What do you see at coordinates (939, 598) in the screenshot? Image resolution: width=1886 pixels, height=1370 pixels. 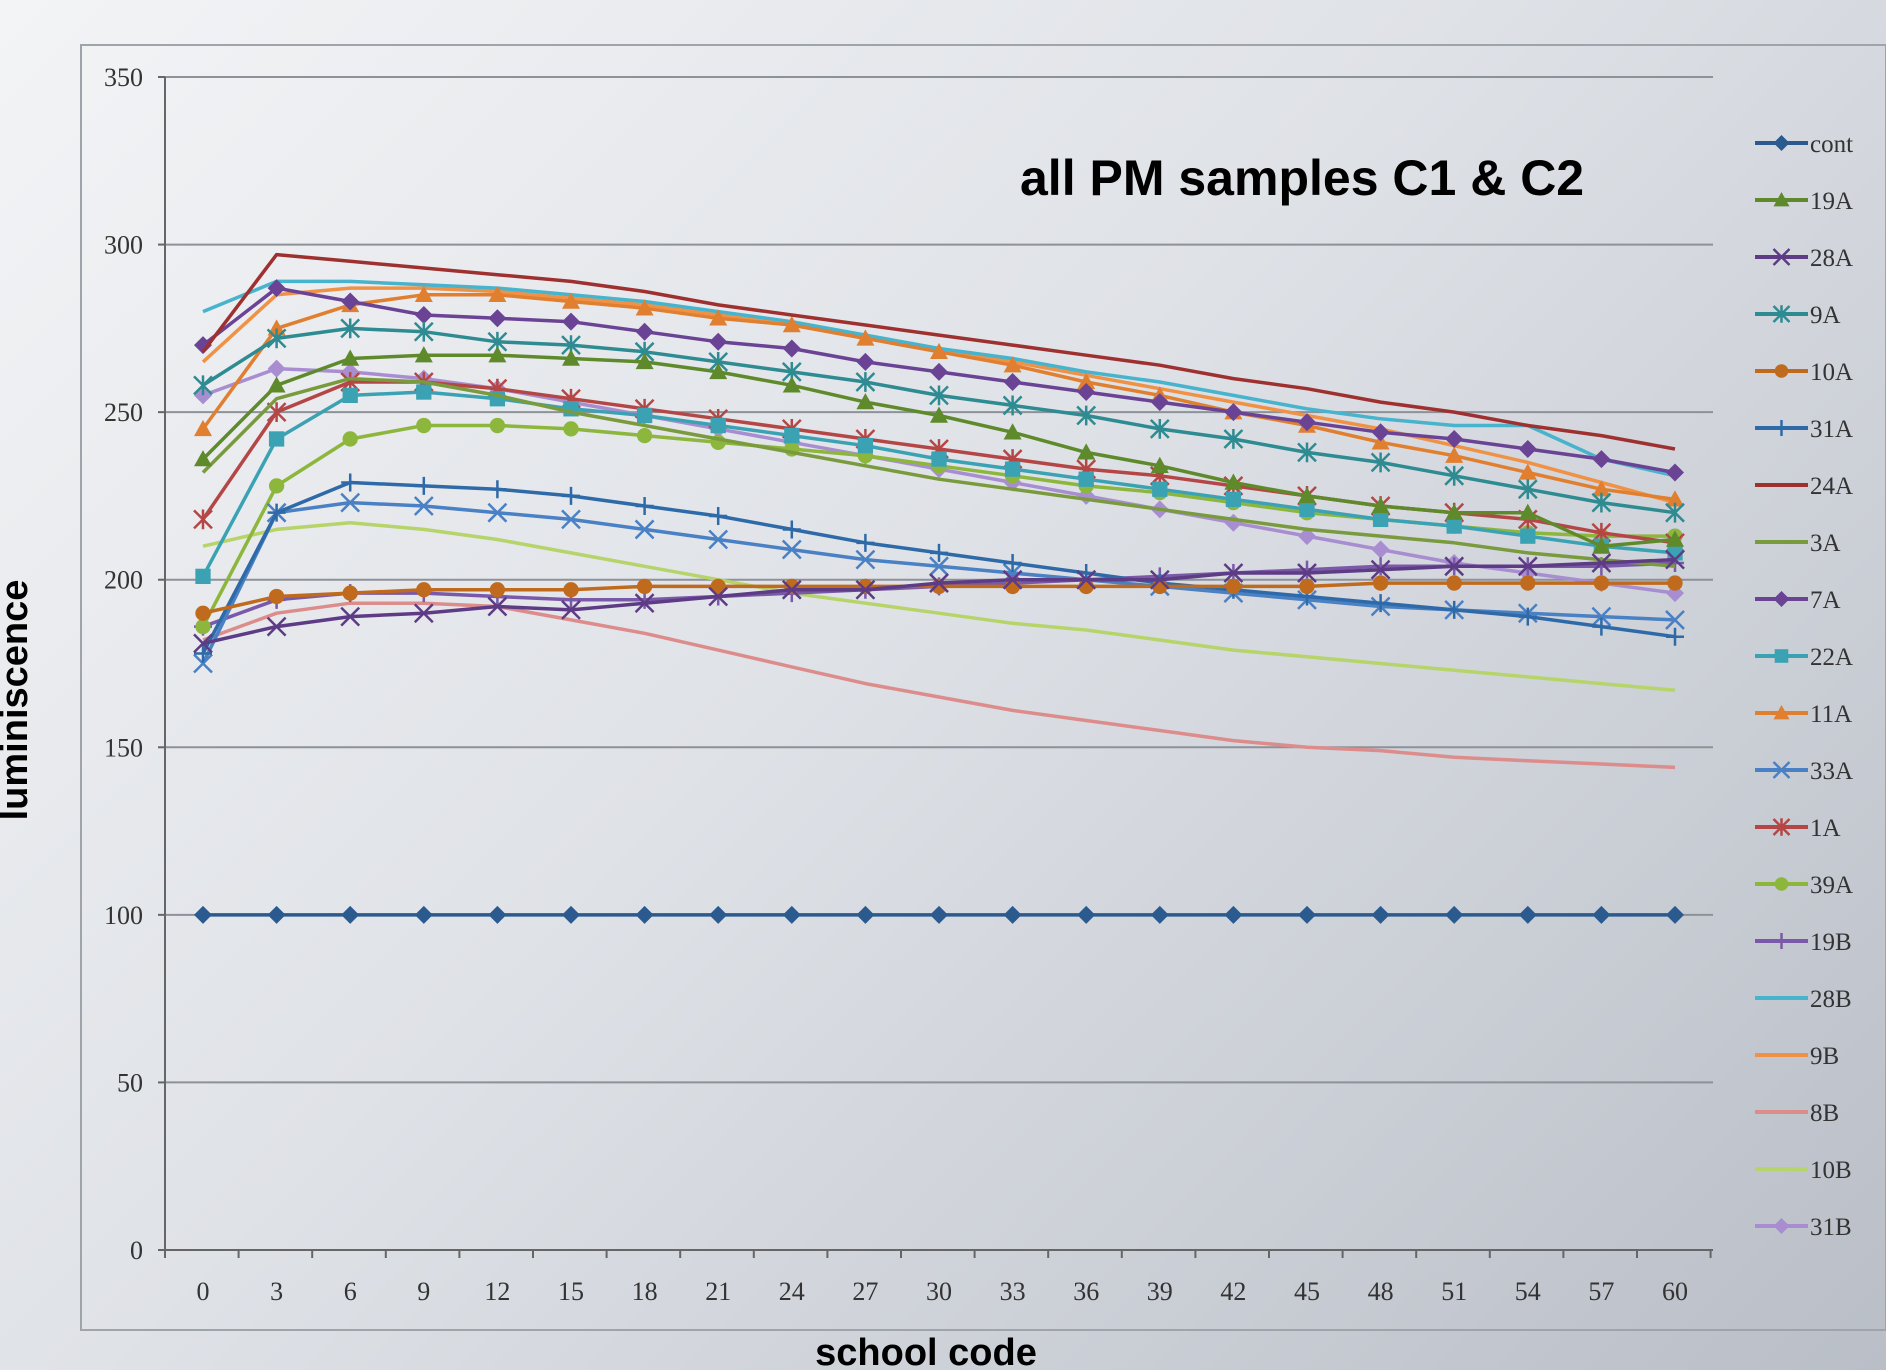 I see `series-10A` at bounding box center [939, 598].